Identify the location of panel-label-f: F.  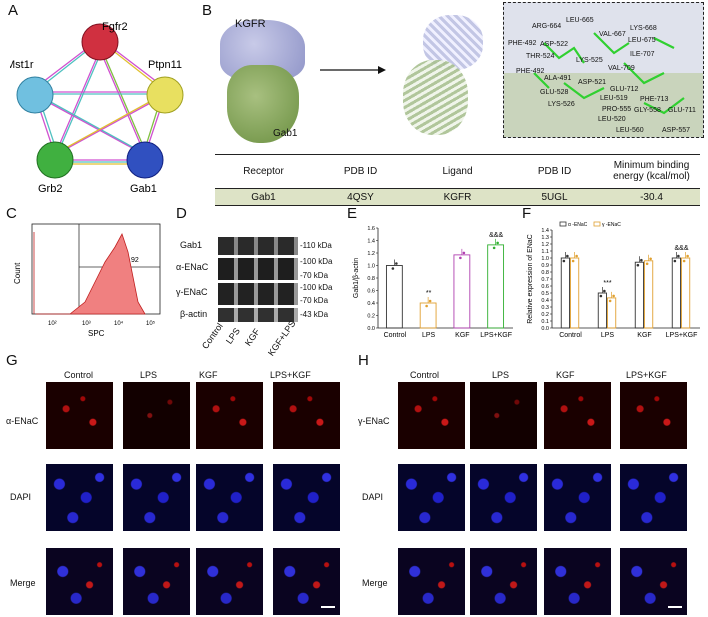
(527, 213).